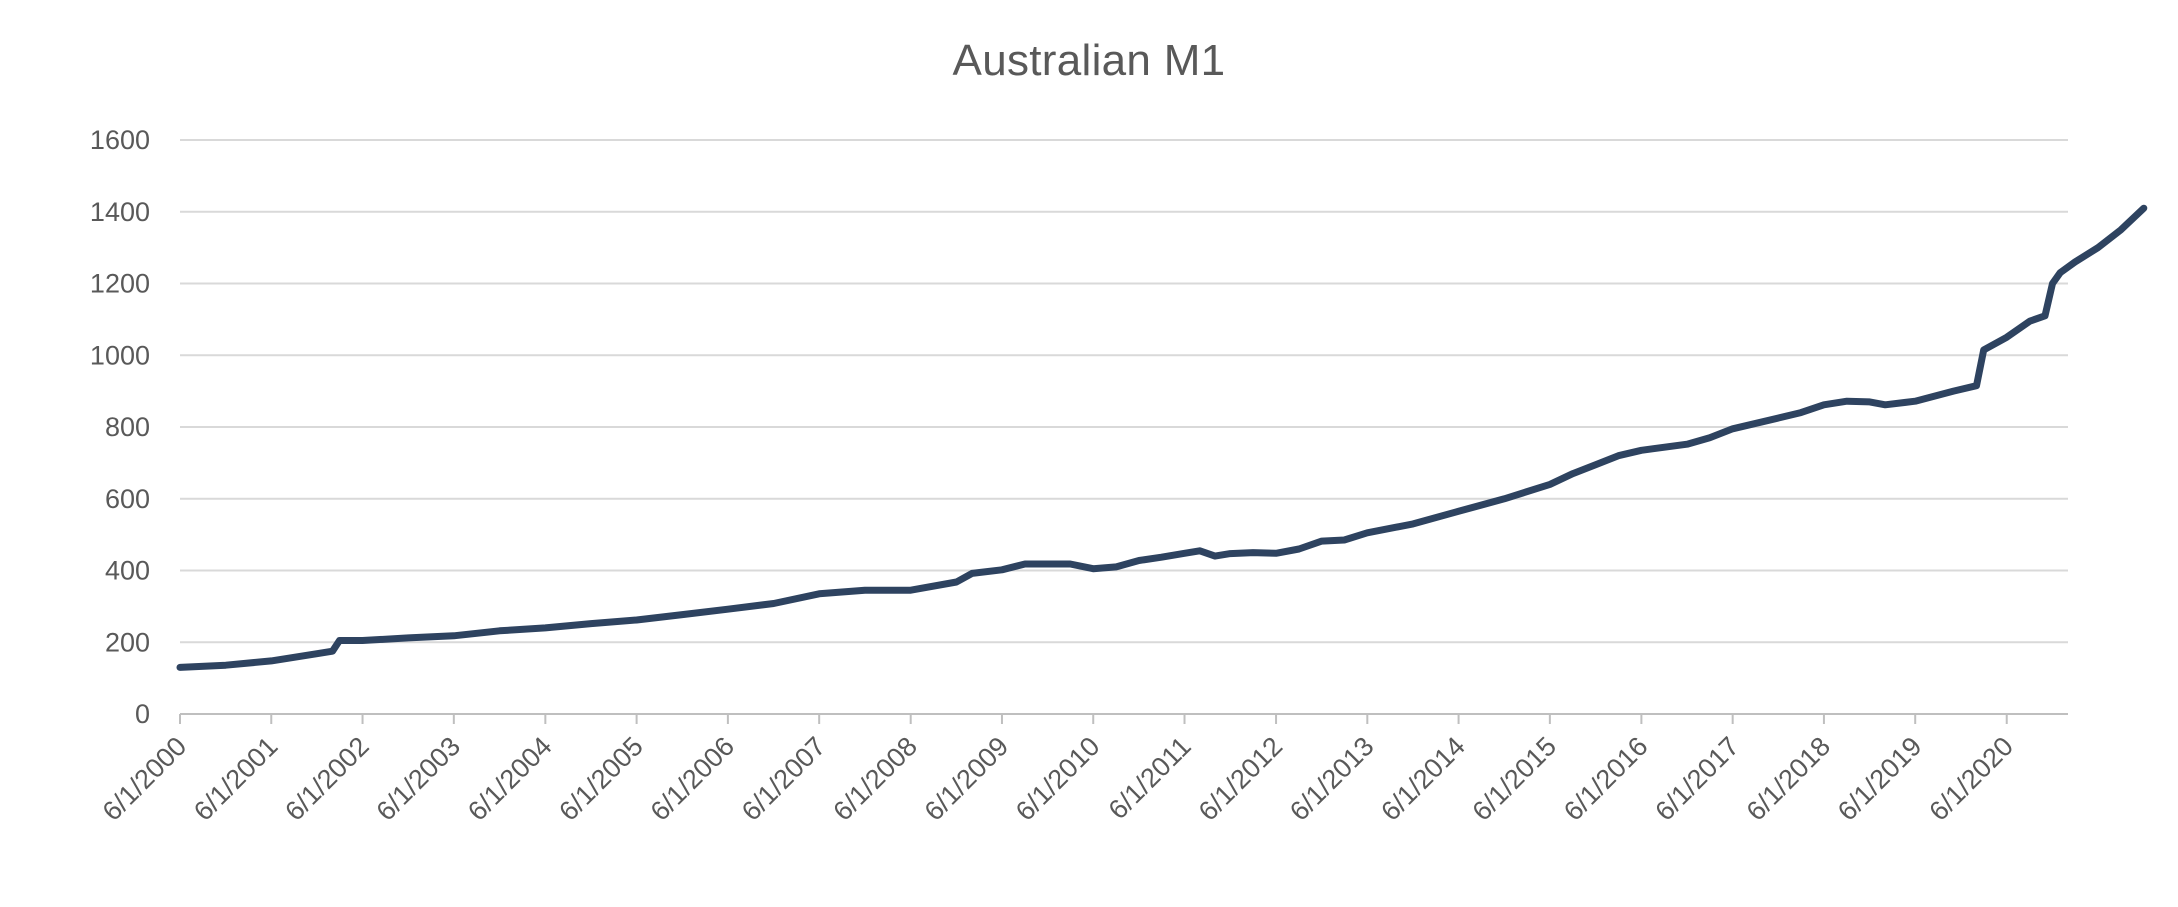  I want to click on x-tick-label: 6/1/2020, so click(1971, 779).